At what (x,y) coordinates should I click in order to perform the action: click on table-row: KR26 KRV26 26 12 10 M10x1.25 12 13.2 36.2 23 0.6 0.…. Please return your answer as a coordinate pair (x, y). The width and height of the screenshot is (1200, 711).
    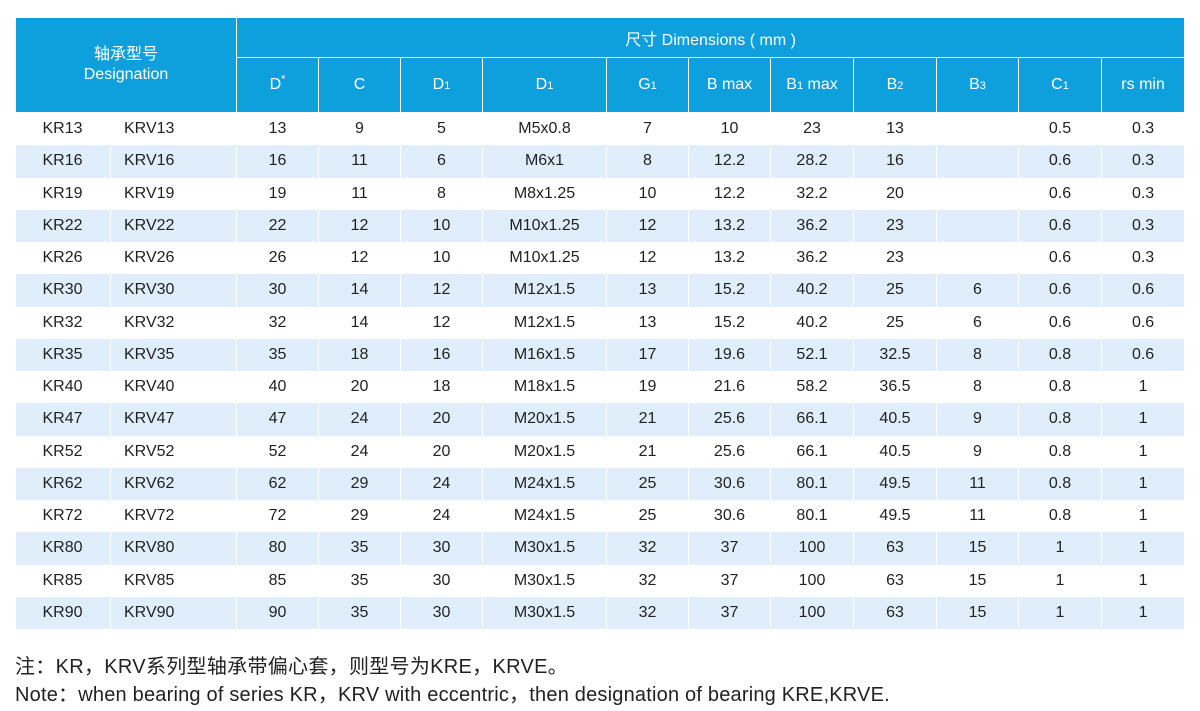
    Looking at the image, I should click on (600, 258).